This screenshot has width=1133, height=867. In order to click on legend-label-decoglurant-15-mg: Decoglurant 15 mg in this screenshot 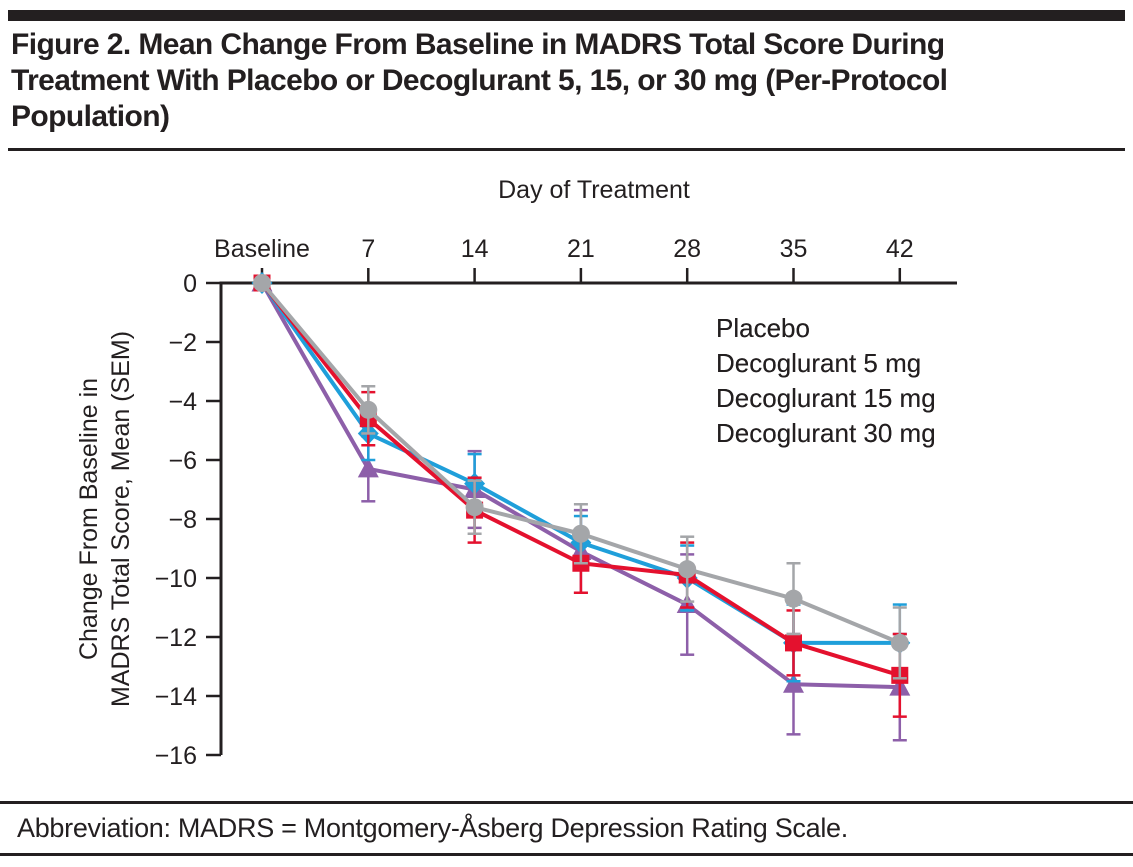, I will do `click(826, 398)`.